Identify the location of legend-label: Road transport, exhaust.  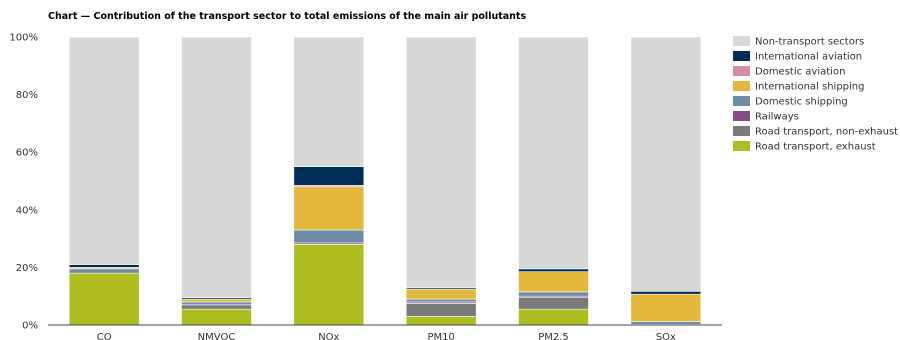
(815, 147).